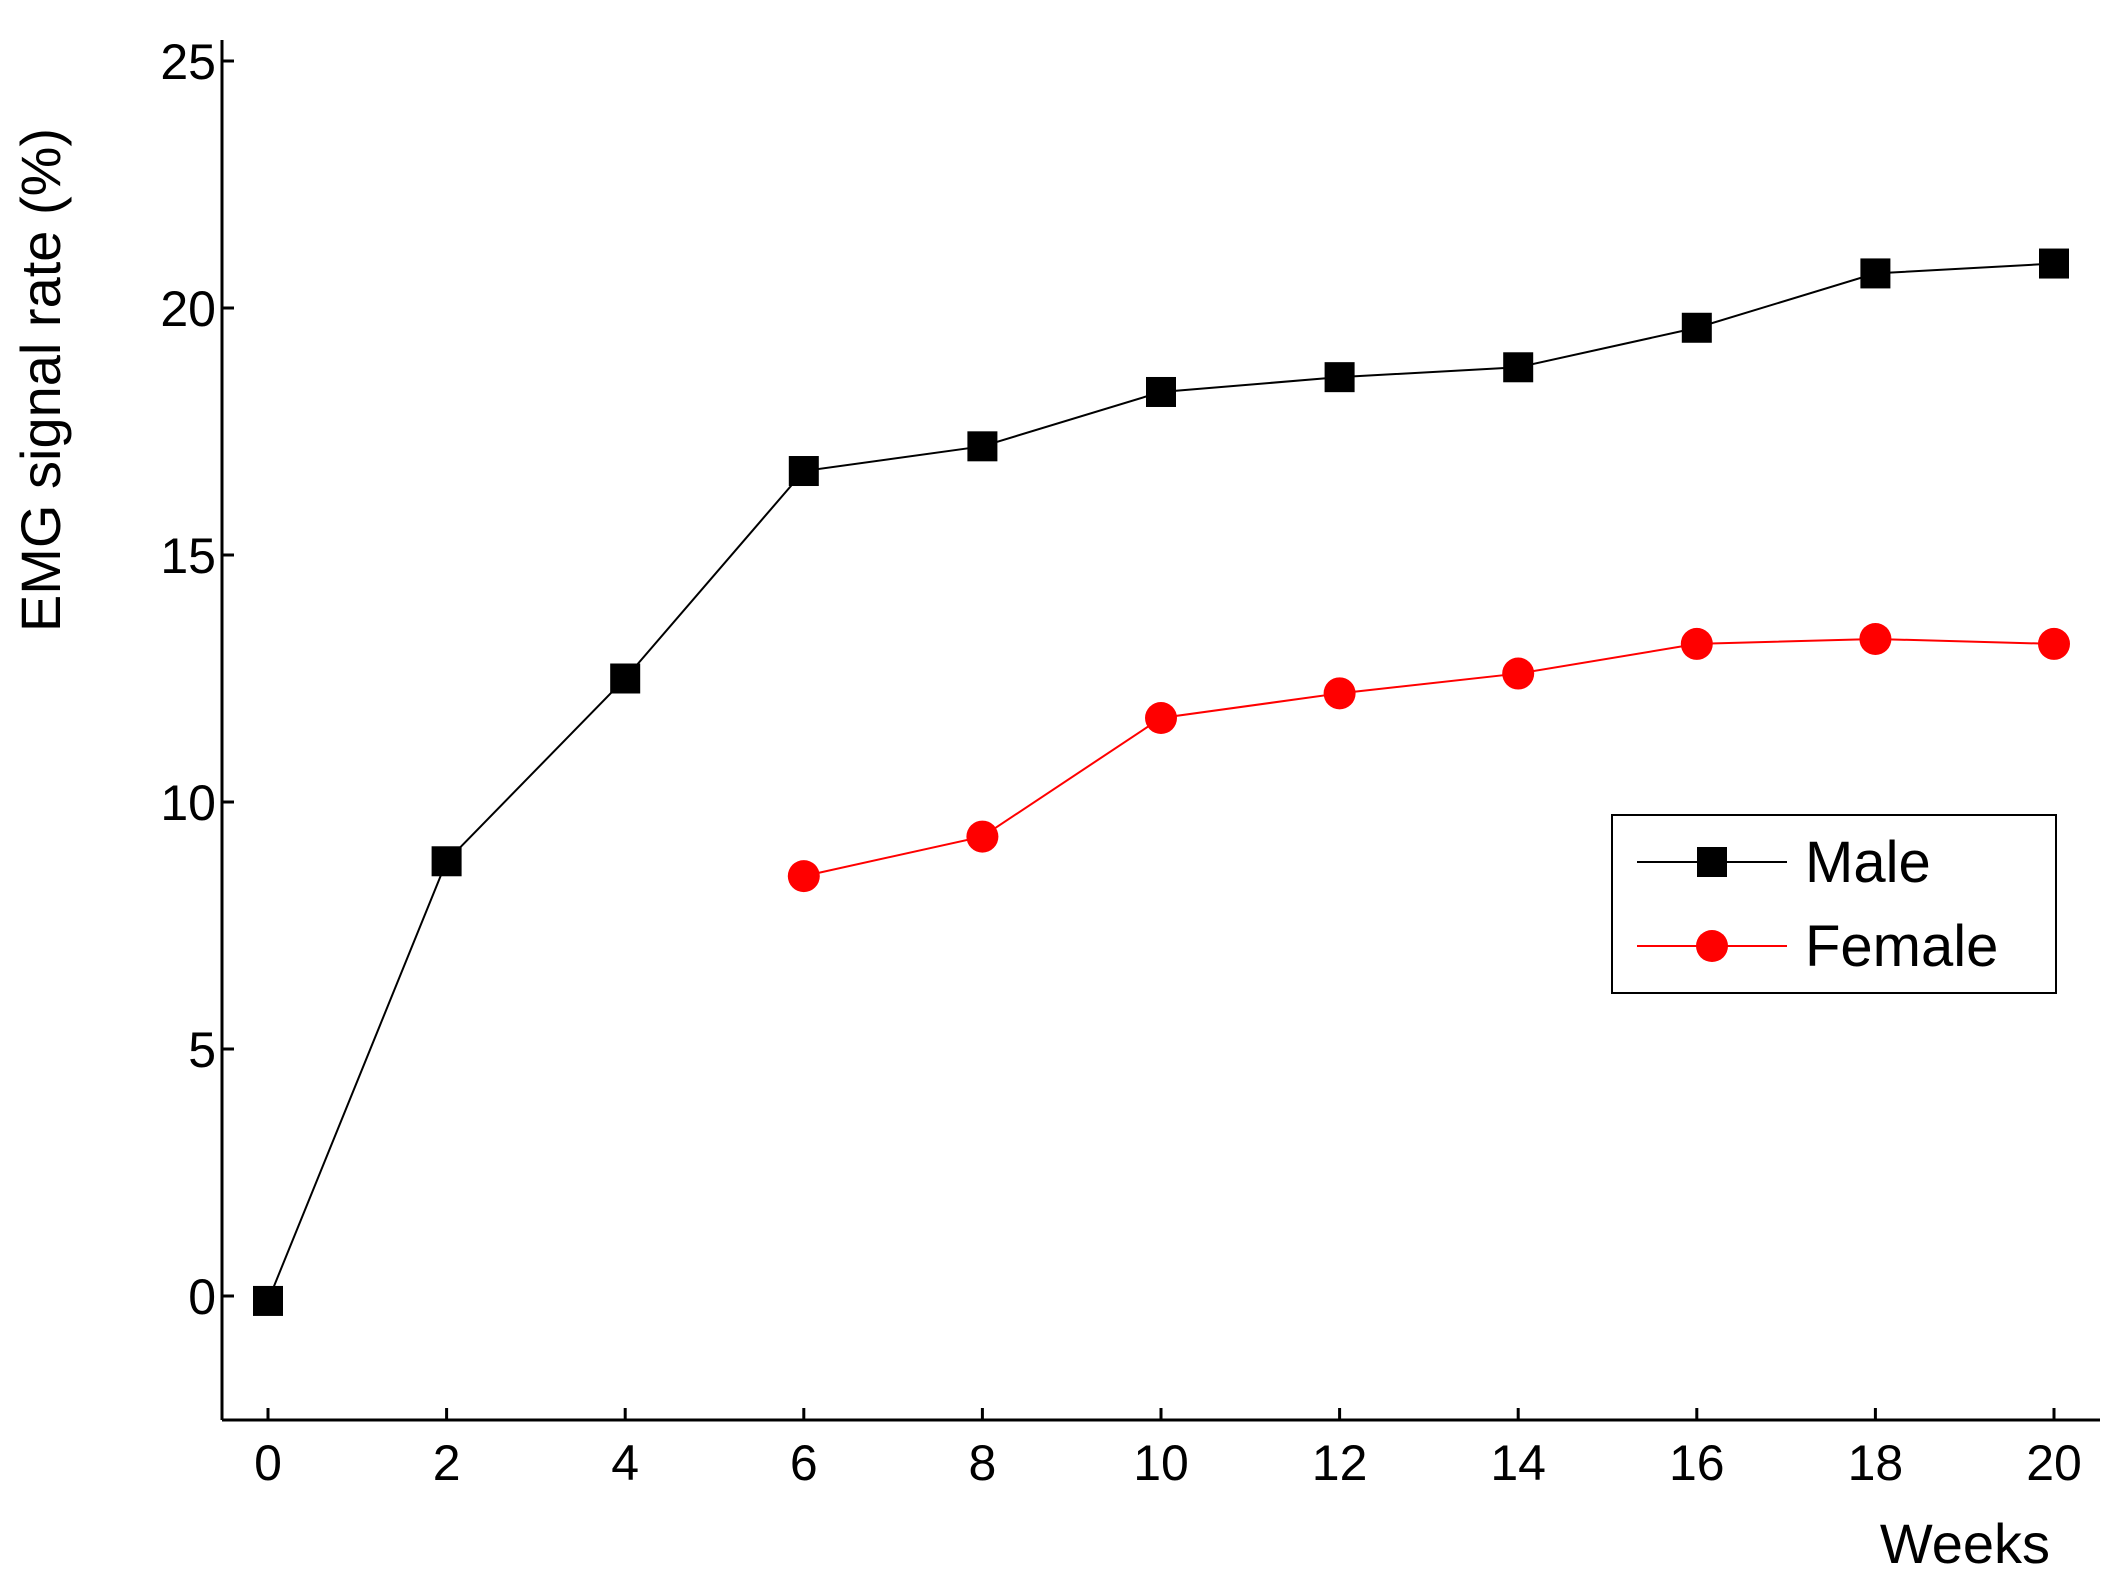 The height and width of the screenshot is (1586, 2113). I want to click on female-legend-label: Female, so click(1901, 946).